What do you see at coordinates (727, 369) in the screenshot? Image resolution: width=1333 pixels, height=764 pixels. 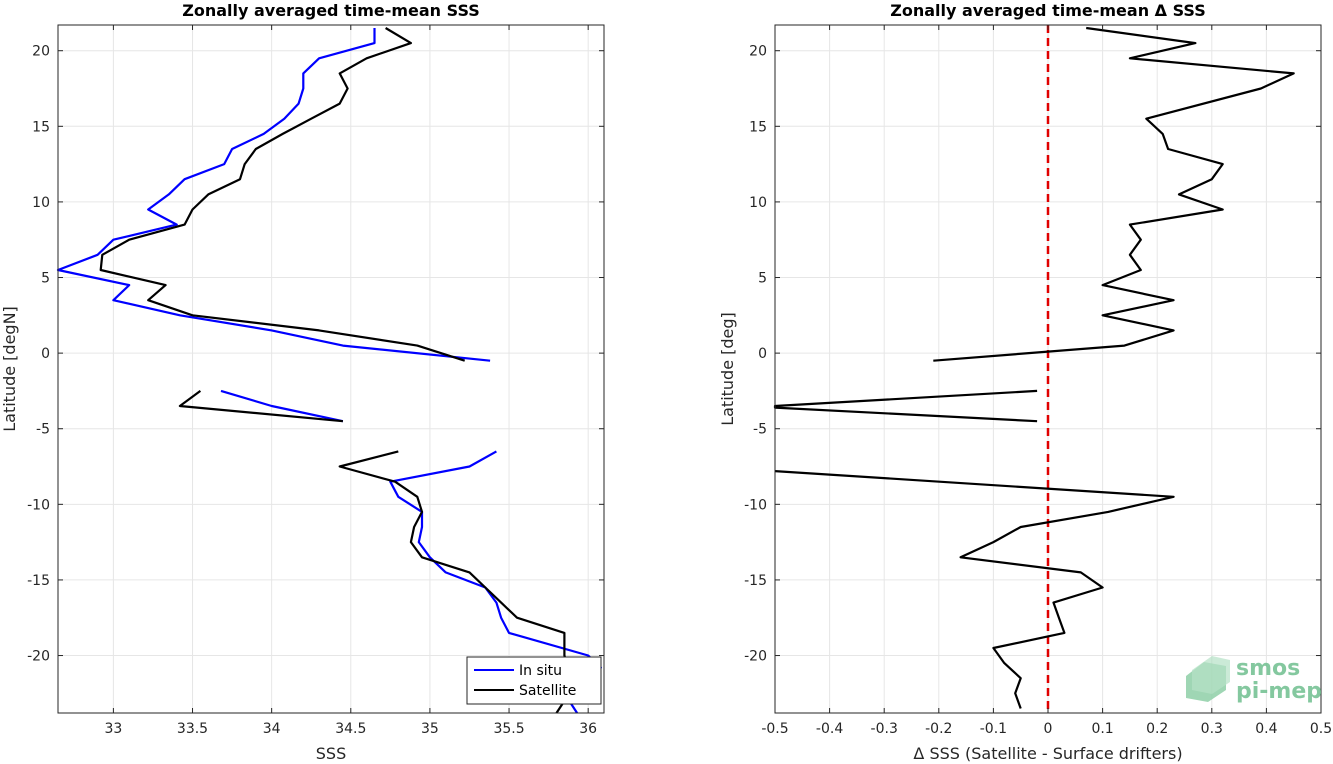 I see `y-axis-label: Latitude [deg]` at bounding box center [727, 369].